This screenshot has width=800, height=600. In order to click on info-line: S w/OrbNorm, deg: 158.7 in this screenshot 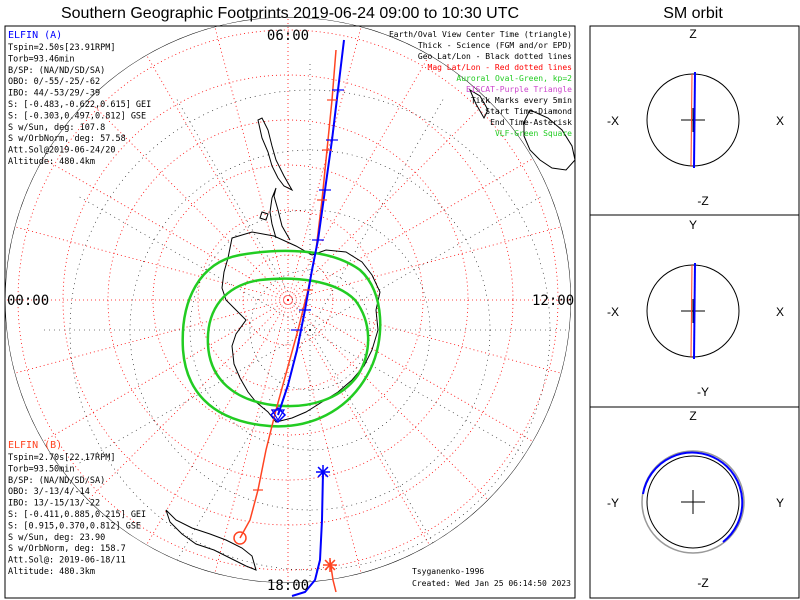, I will do `click(67, 549)`.